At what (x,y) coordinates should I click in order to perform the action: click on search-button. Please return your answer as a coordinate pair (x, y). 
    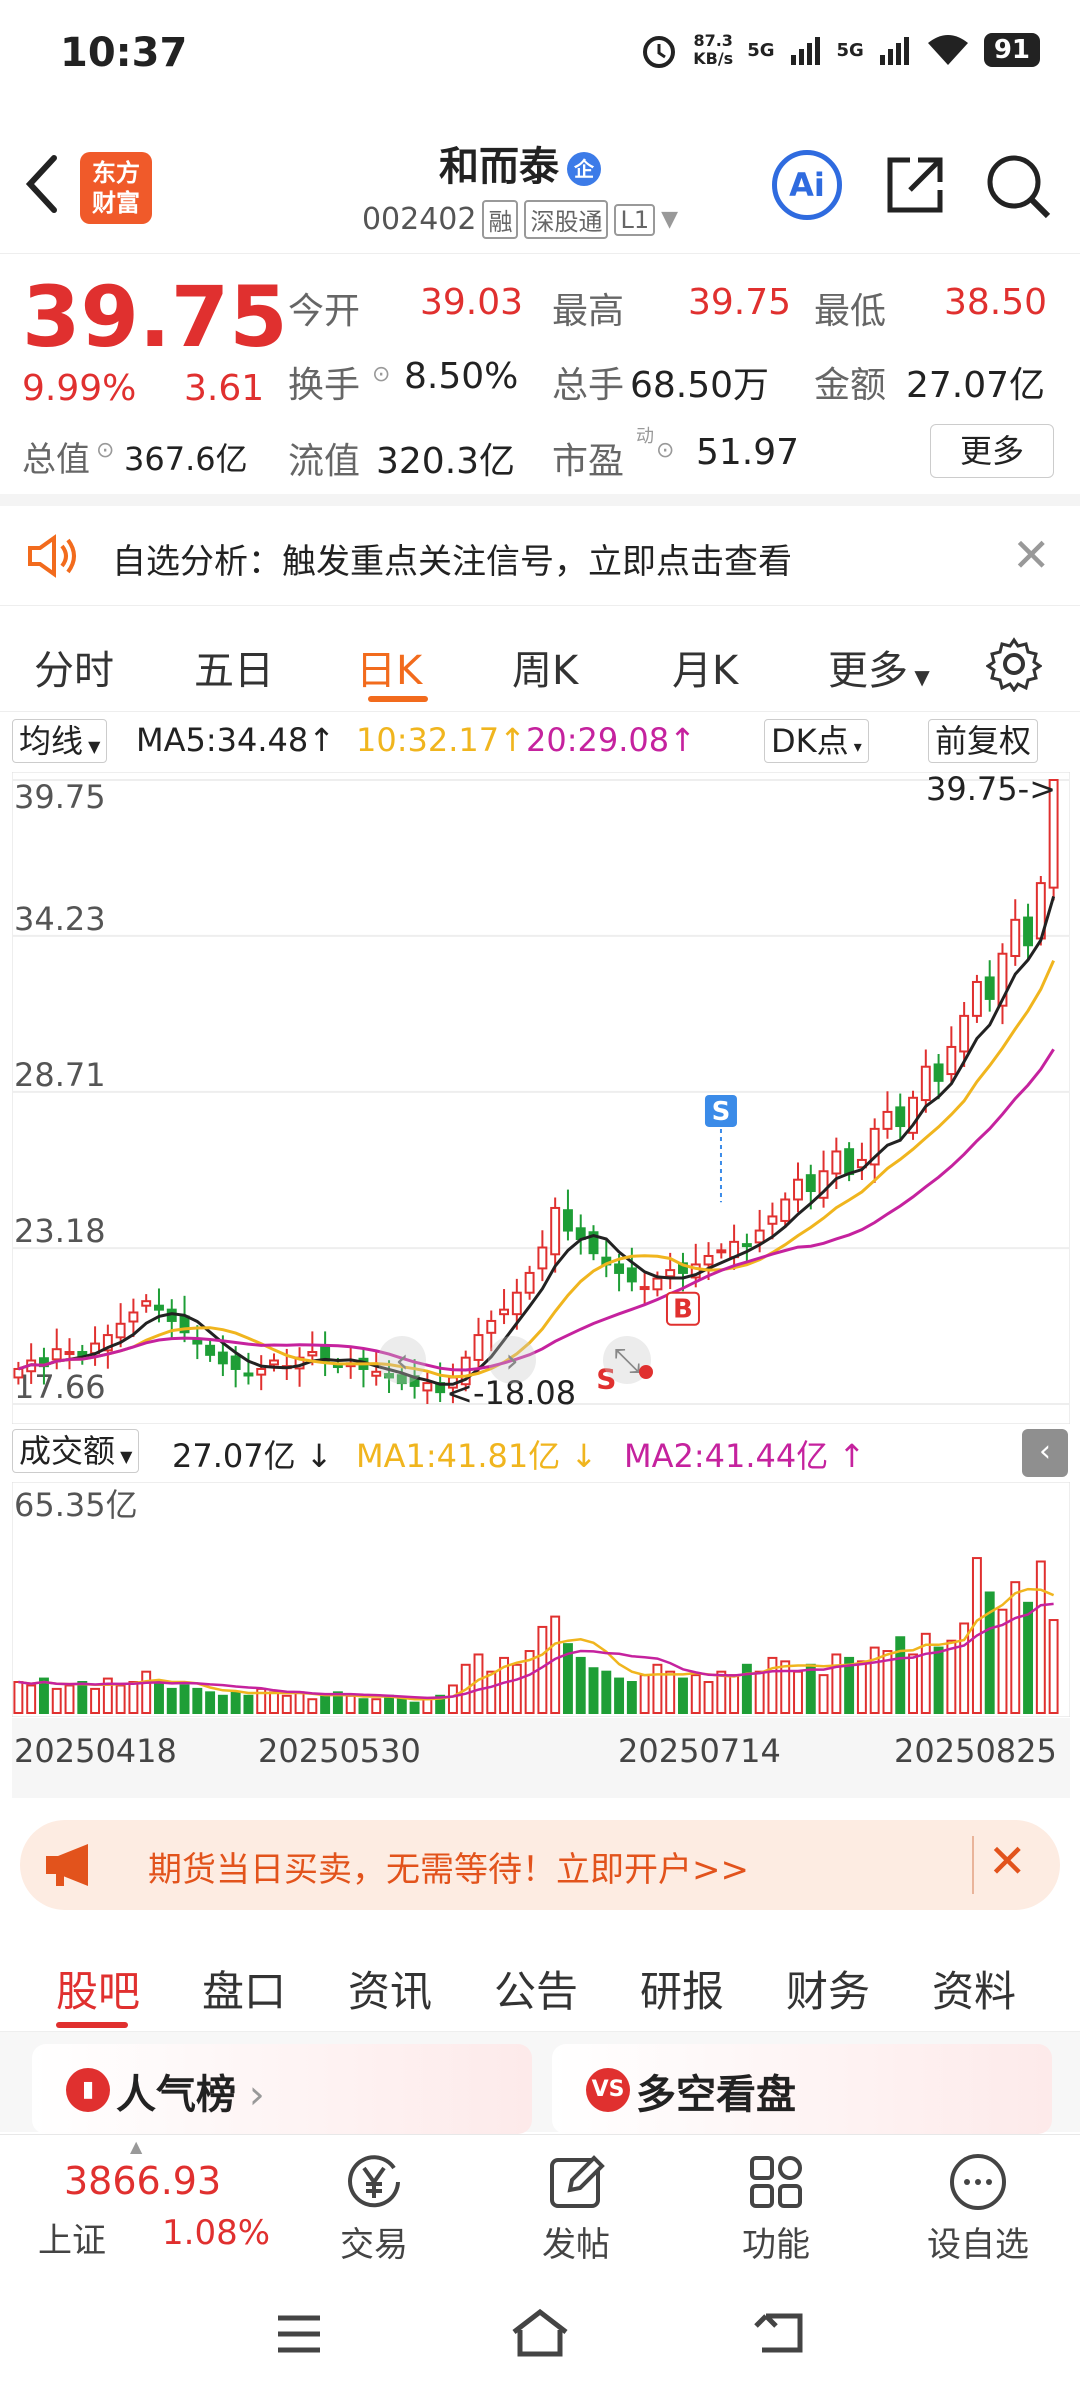
    Looking at the image, I should click on (1018, 186).